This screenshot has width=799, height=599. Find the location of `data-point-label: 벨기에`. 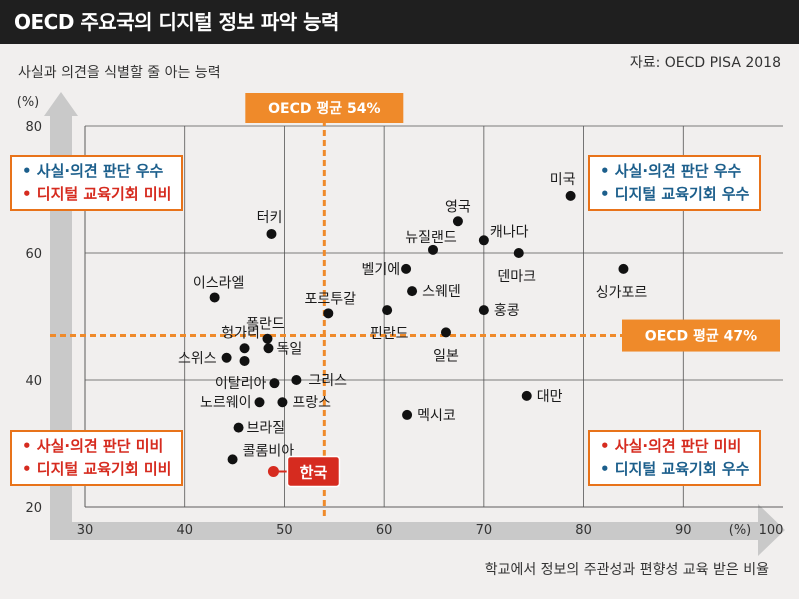

data-point-label: 벨기에 is located at coordinates (380, 270).